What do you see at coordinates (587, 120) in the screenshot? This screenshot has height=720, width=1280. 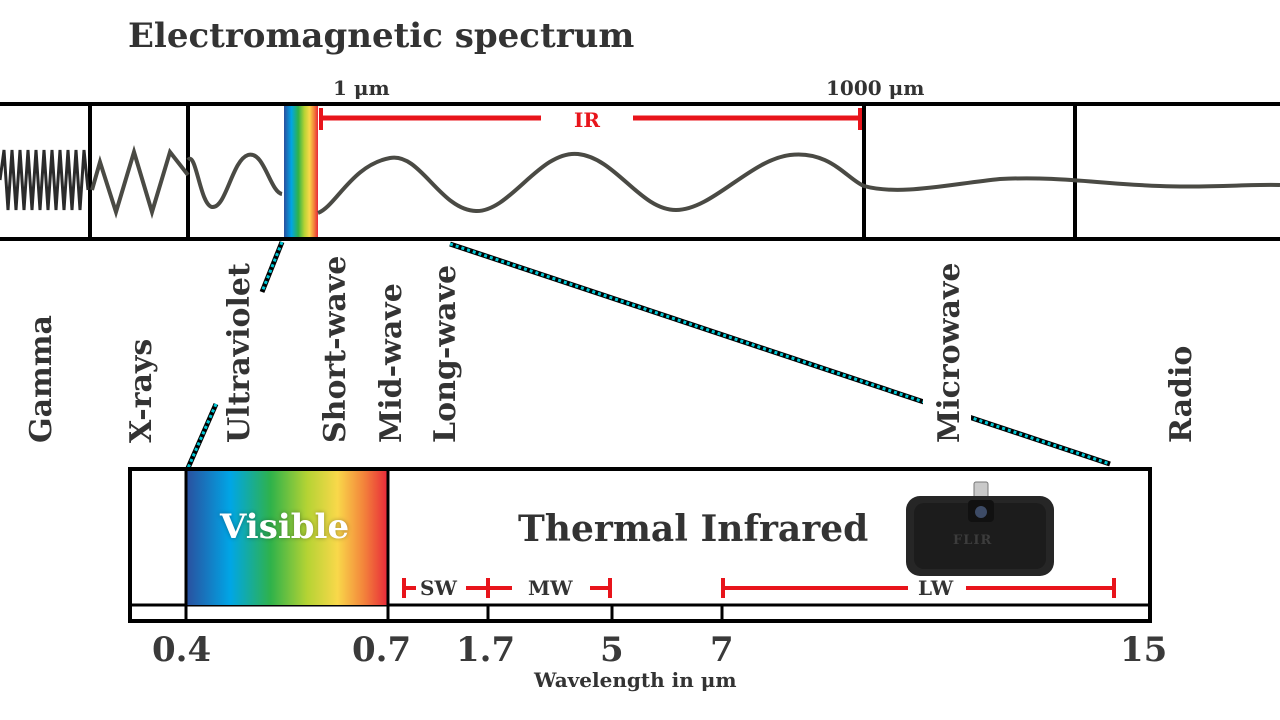 I see `ir-label: IR` at bounding box center [587, 120].